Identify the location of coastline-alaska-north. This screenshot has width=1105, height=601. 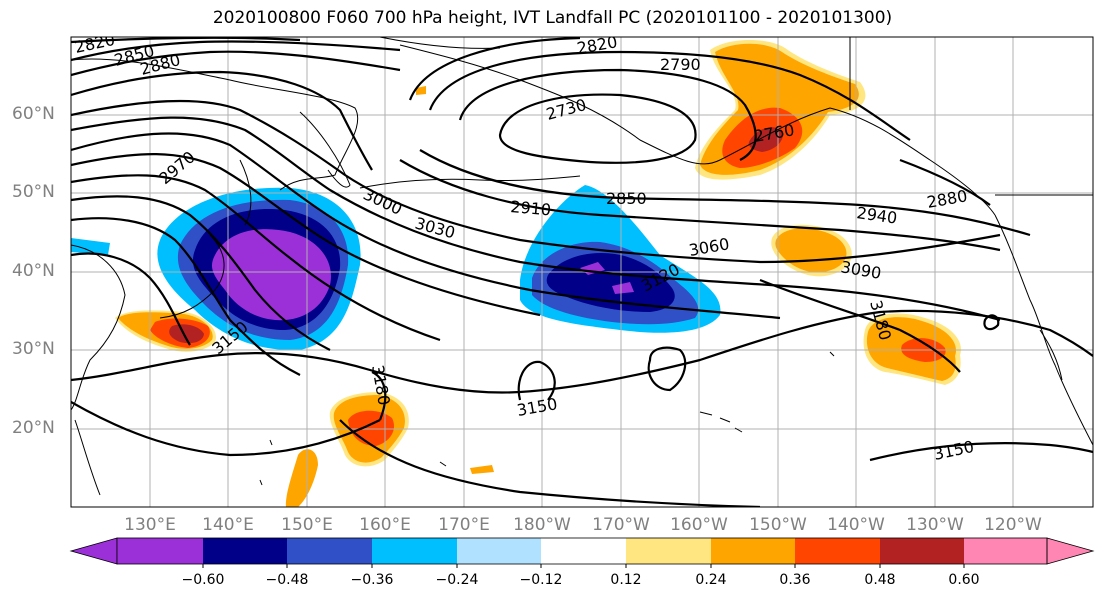
(440, 43).